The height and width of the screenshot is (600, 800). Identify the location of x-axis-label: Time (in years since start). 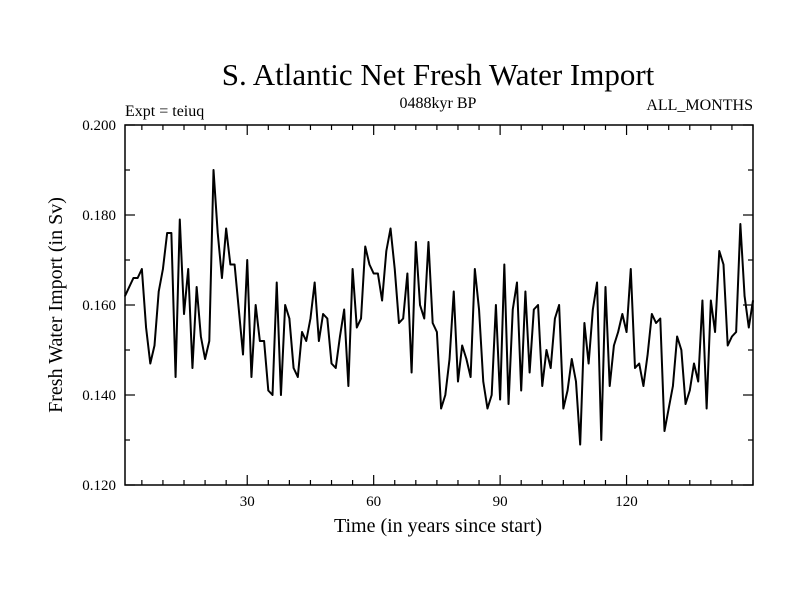
(438, 526).